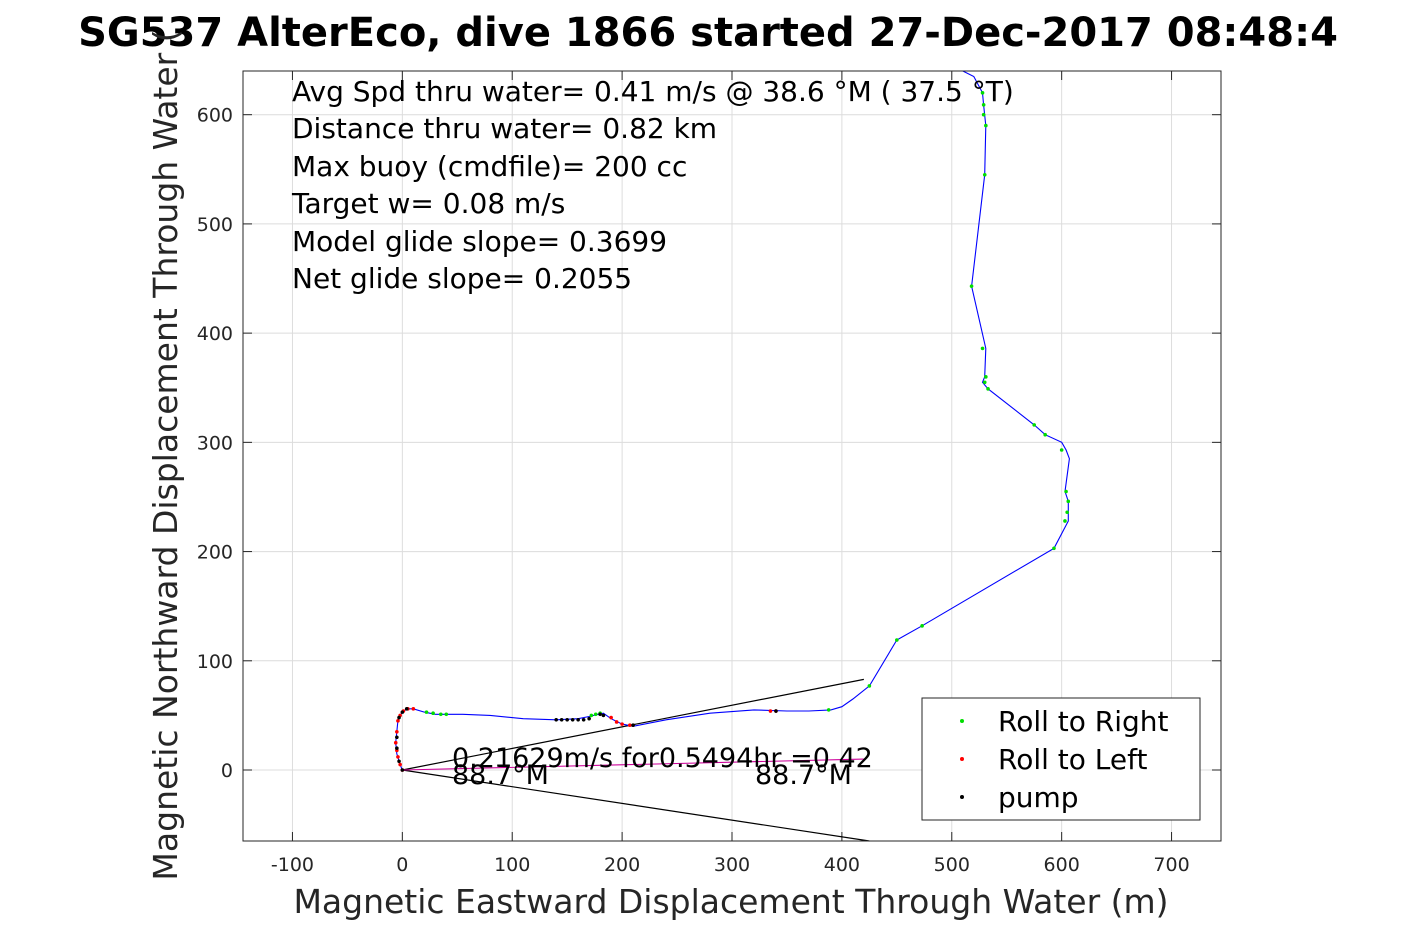  I want to click on reference-line, so click(636, 805).